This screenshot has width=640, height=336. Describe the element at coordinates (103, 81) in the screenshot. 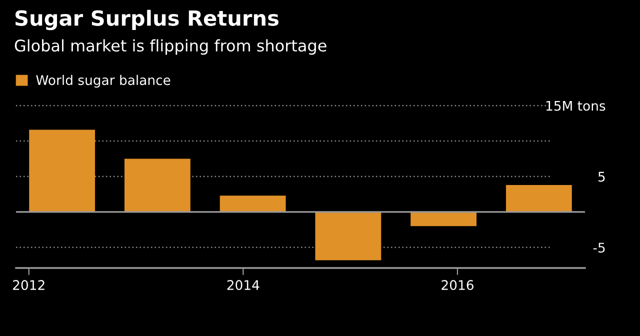

I see `legend-label: World sugar balance` at that location.